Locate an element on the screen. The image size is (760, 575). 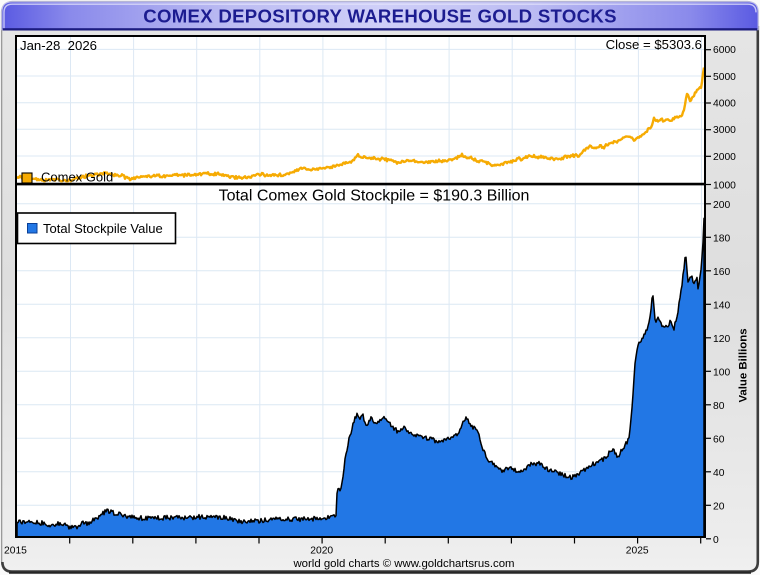
svg-text: Total Stockpile Value is located at coordinates (103, 228).